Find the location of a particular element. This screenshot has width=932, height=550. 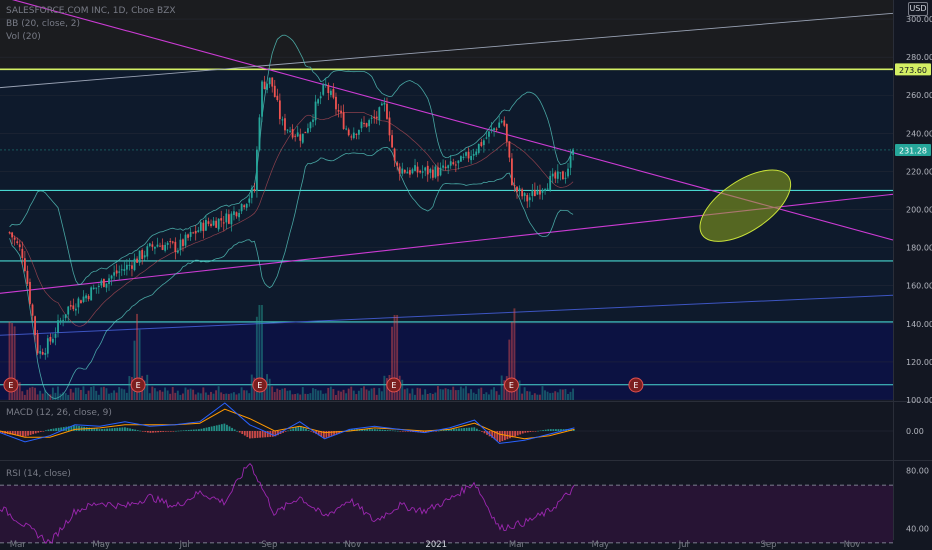

trendline-channel-upper is located at coordinates (447, 50).